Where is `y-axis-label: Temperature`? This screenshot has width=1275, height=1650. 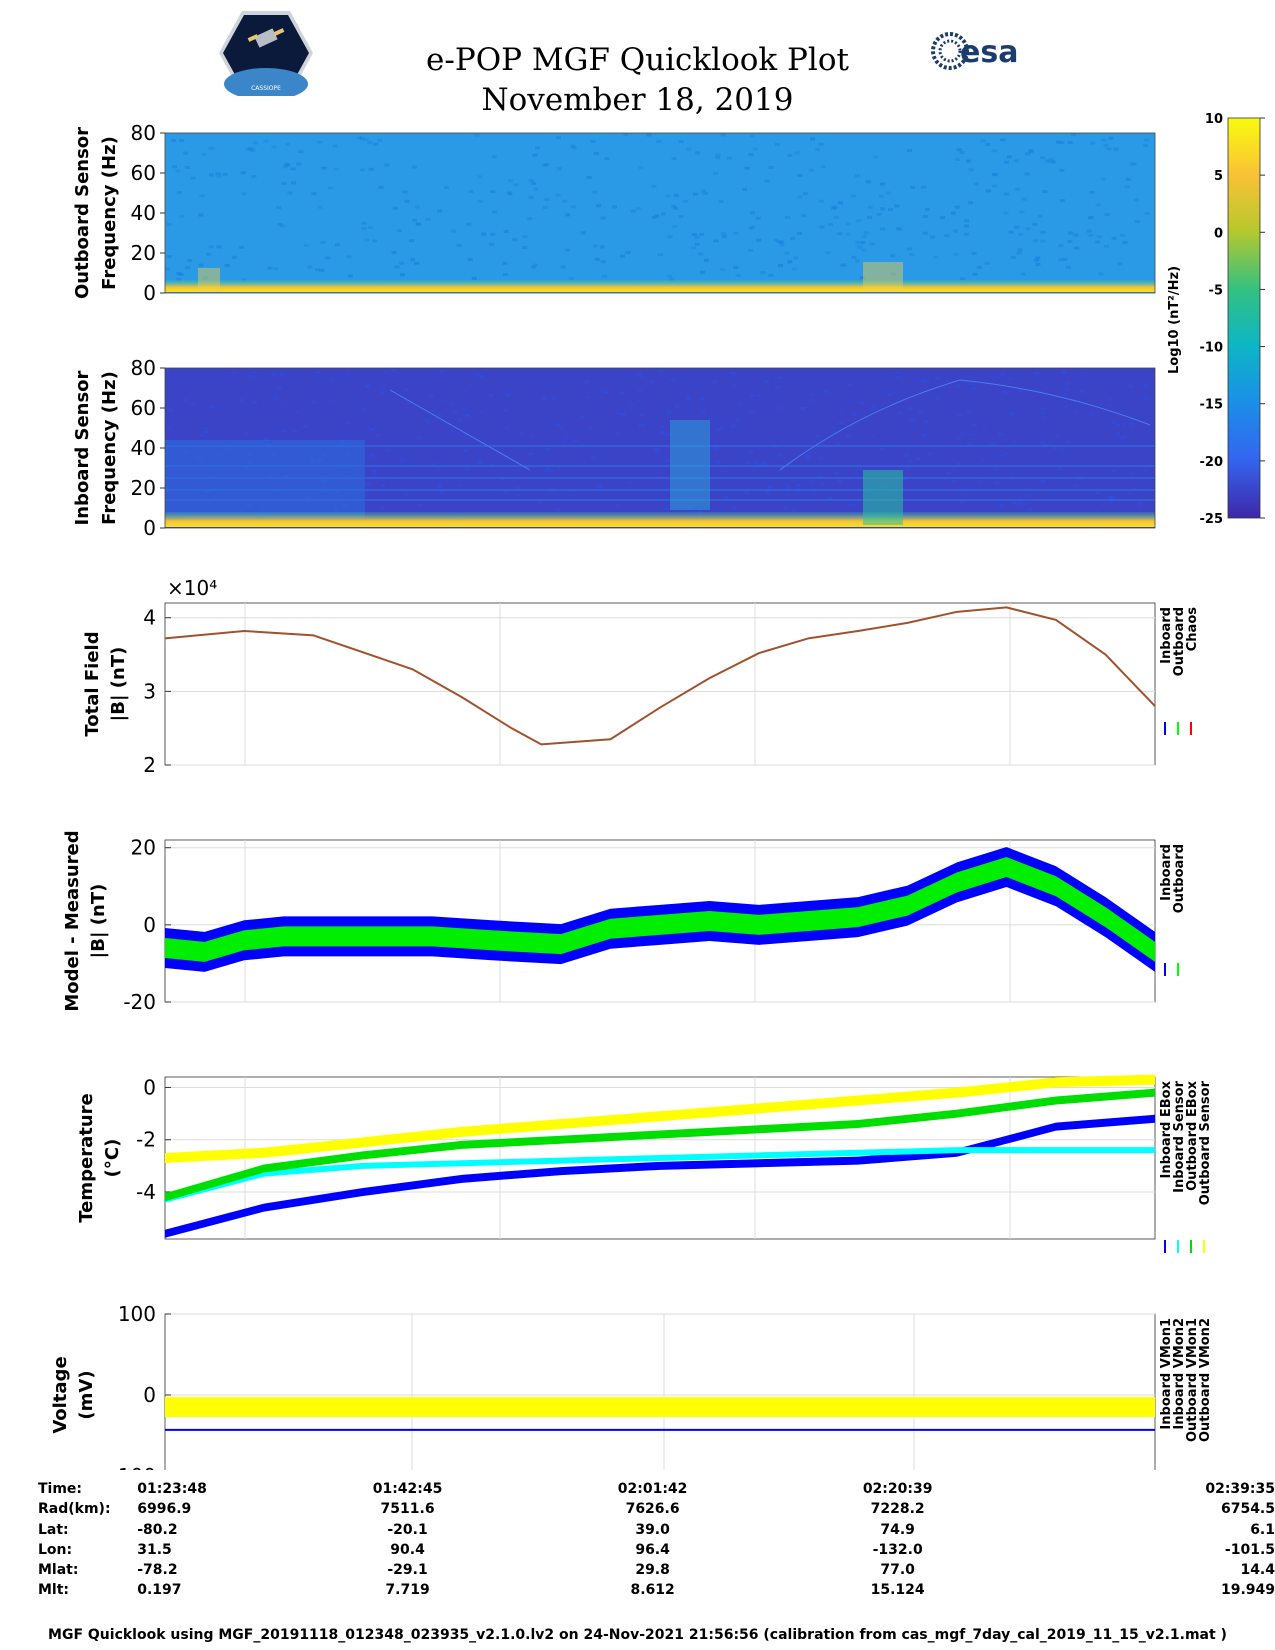
y-axis-label: Temperature is located at coordinates (86, 1157).